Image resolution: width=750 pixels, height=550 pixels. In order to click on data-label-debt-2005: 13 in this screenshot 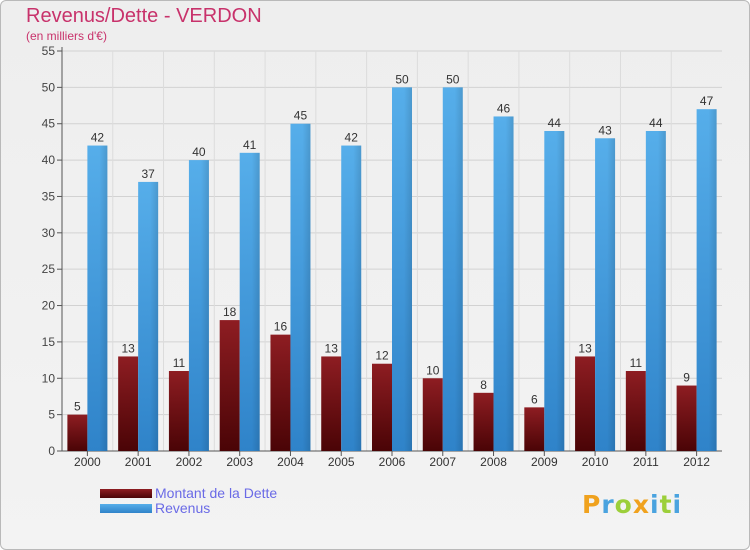, I will do `click(332, 348)`.